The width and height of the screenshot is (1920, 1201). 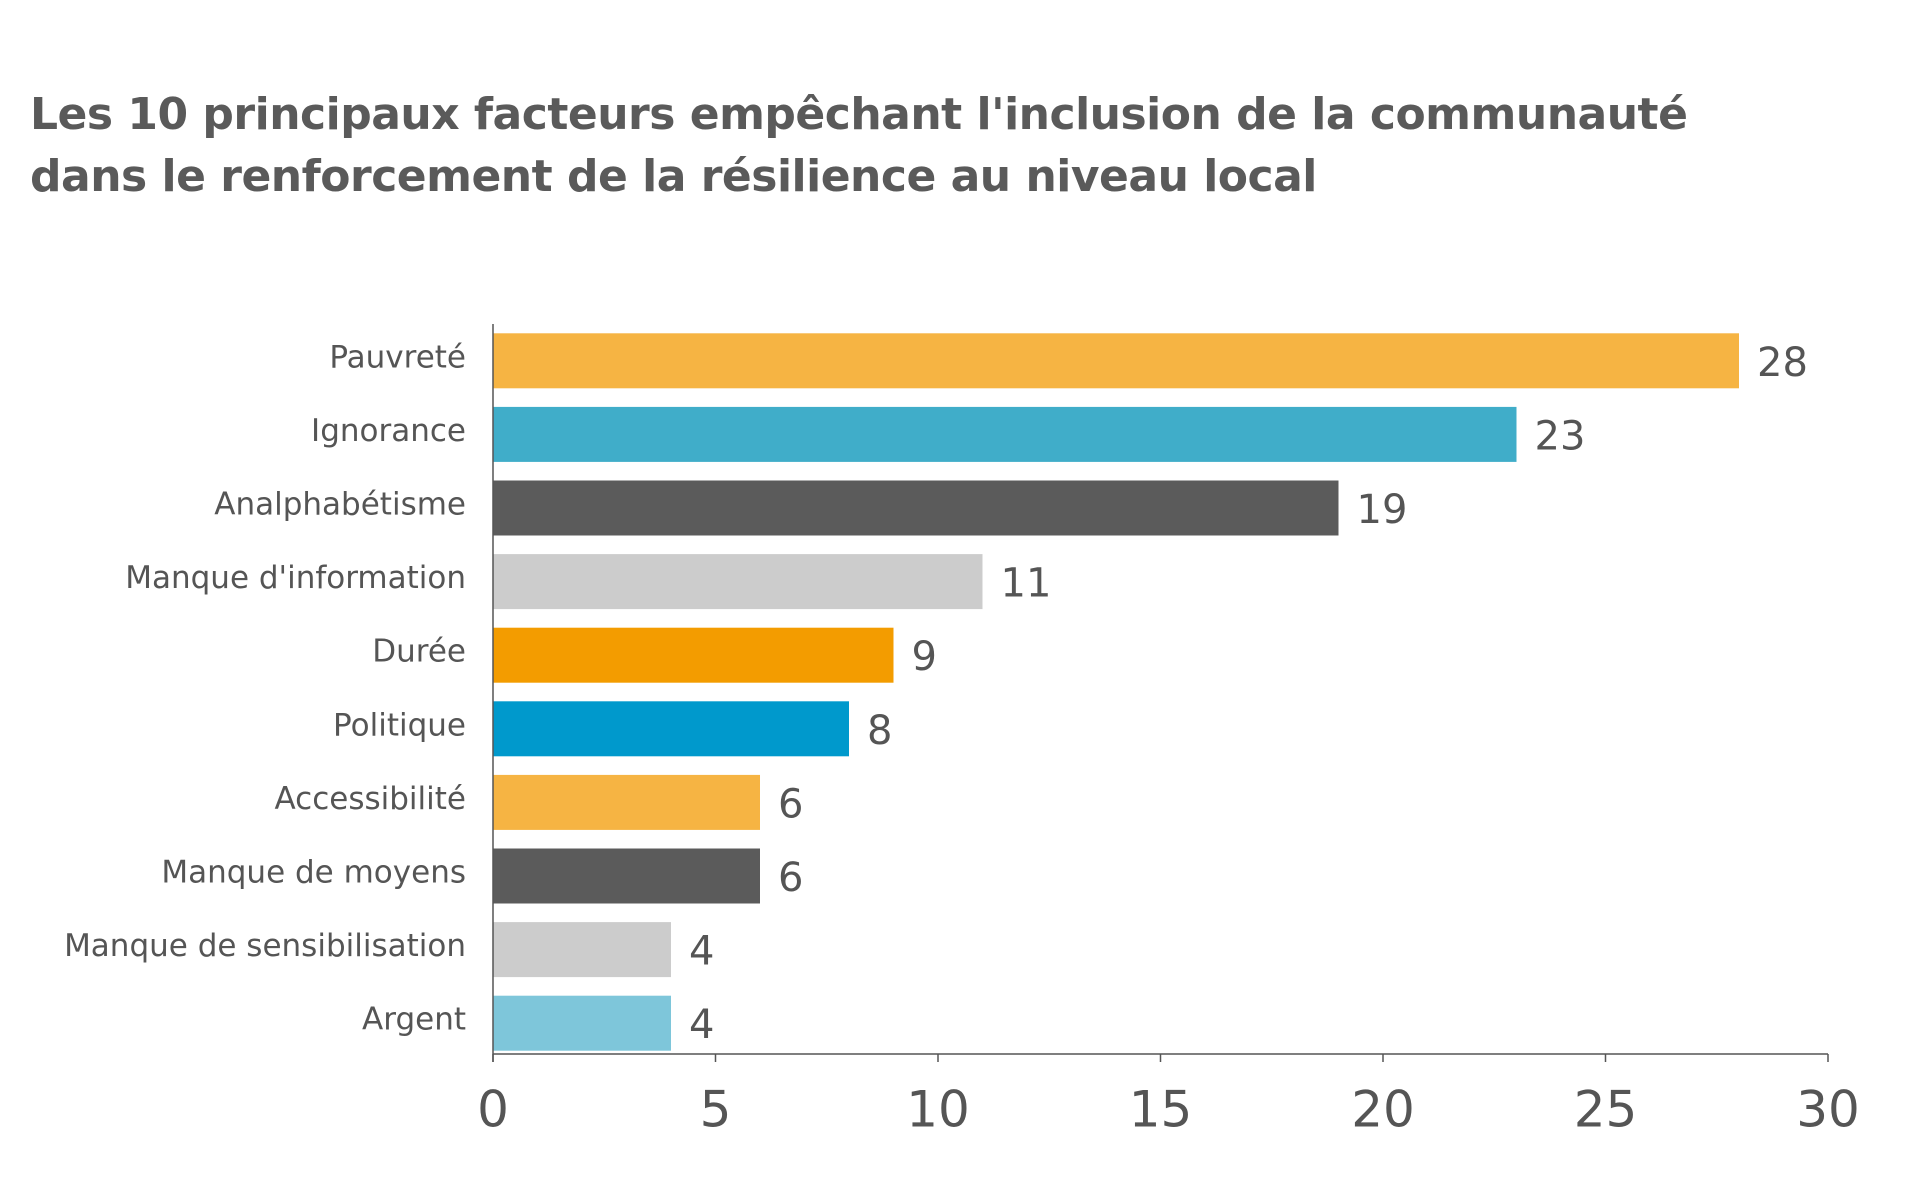 I want to click on category-label-ignorance: Ignorance, so click(x=388, y=431).